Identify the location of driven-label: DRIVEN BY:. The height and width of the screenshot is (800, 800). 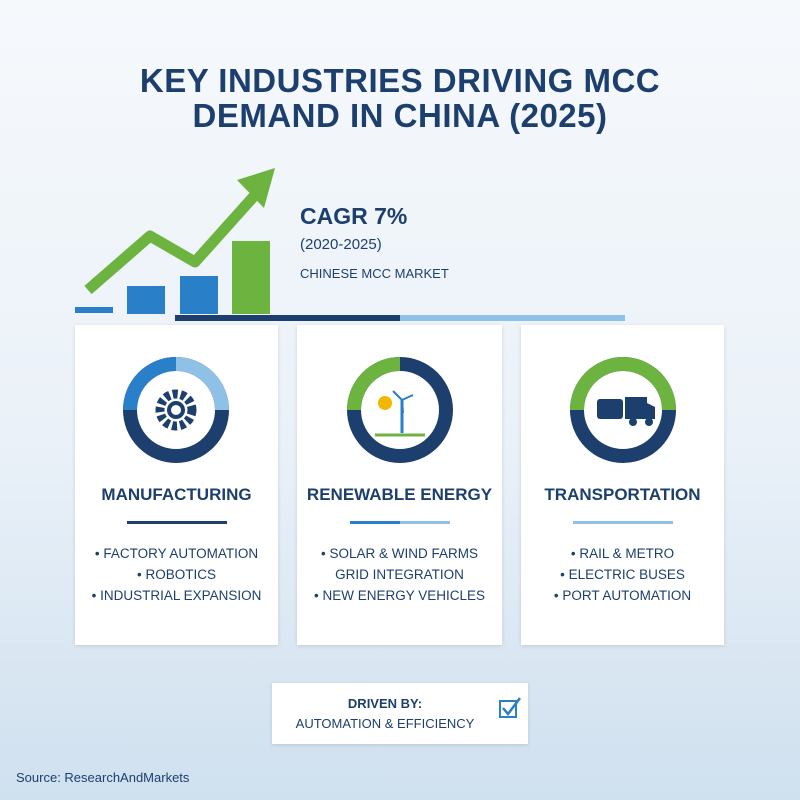
(385, 703).